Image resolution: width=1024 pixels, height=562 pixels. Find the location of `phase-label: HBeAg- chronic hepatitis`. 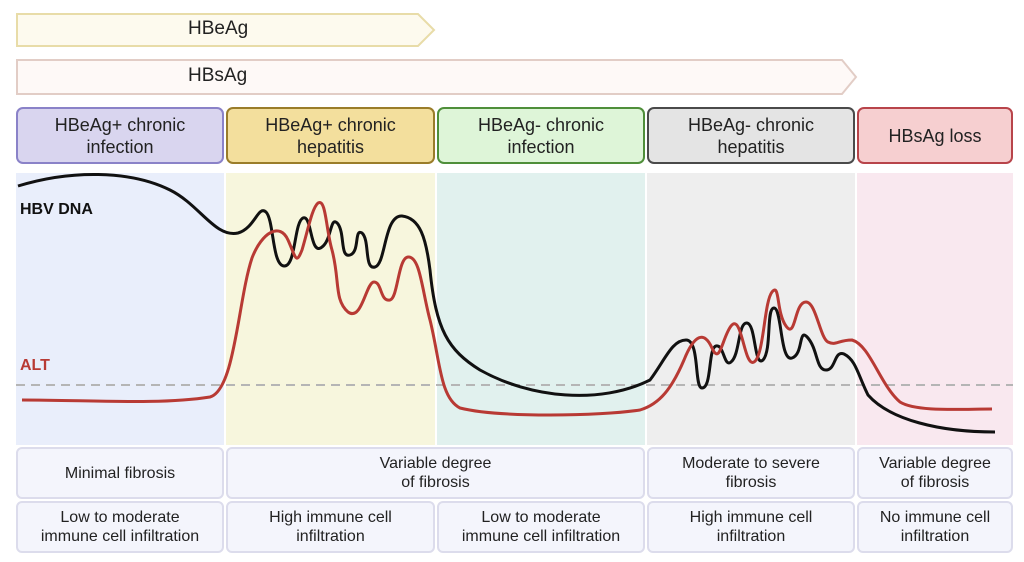

phase-label: HBeAg- chronic hepatitis is located at coordinates (751, 135).